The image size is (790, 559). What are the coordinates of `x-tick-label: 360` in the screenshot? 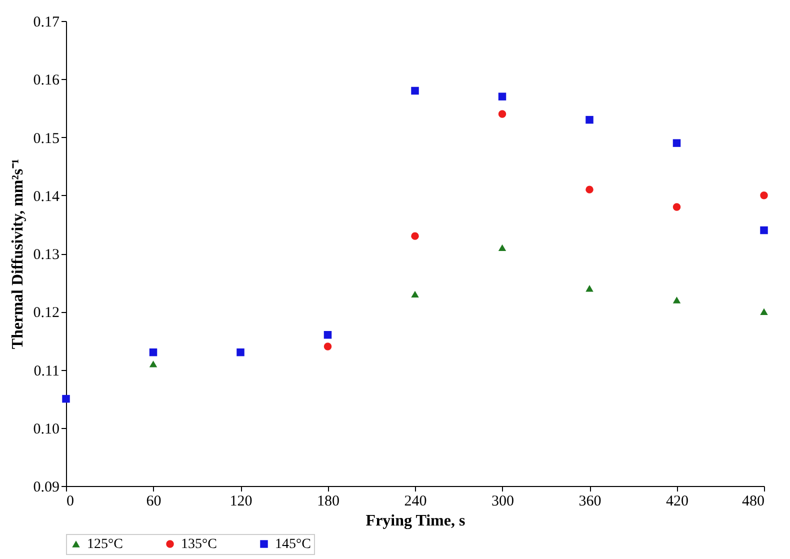 It's located at (590, 502).